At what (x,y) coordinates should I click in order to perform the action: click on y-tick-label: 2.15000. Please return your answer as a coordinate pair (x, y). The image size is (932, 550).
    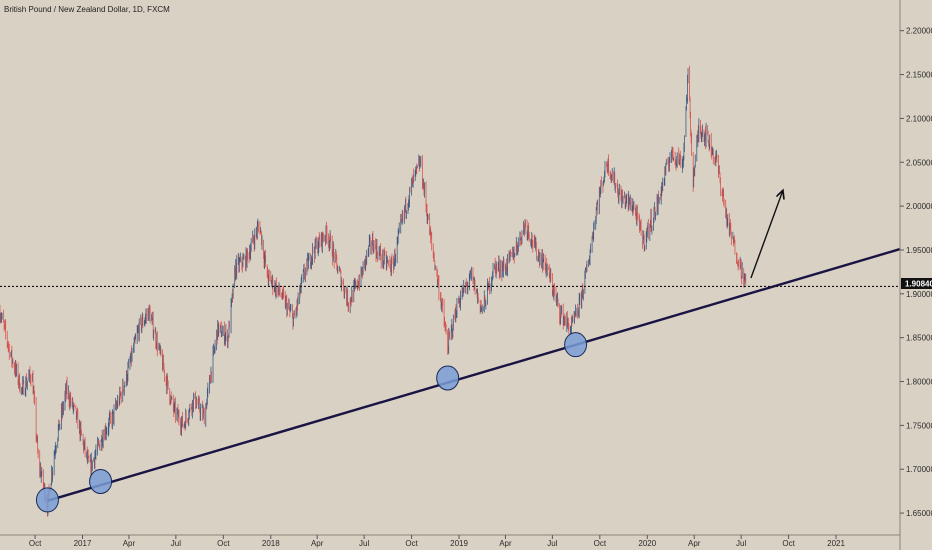
    Looking at the image, I should click on (919, 75).